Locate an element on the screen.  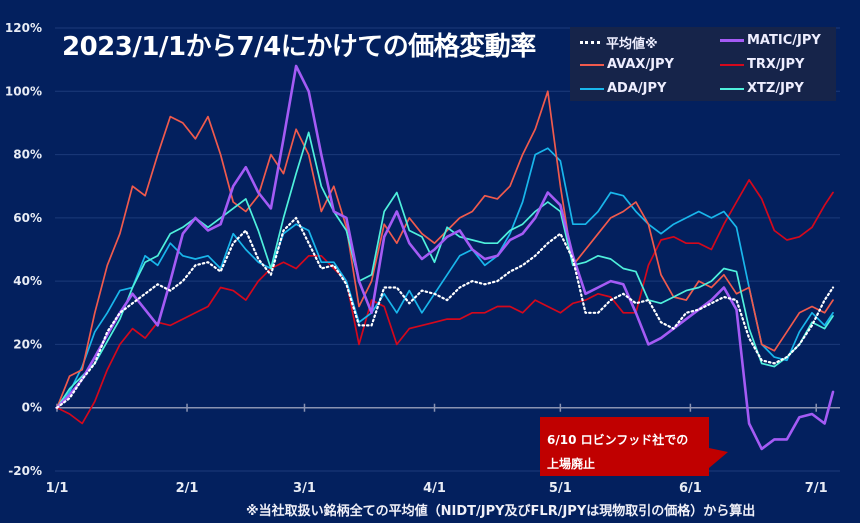
y-axis-ticks: -20% 0% 20% 40% 60% 80% 100% 120% is located at coordinates (23, 249).